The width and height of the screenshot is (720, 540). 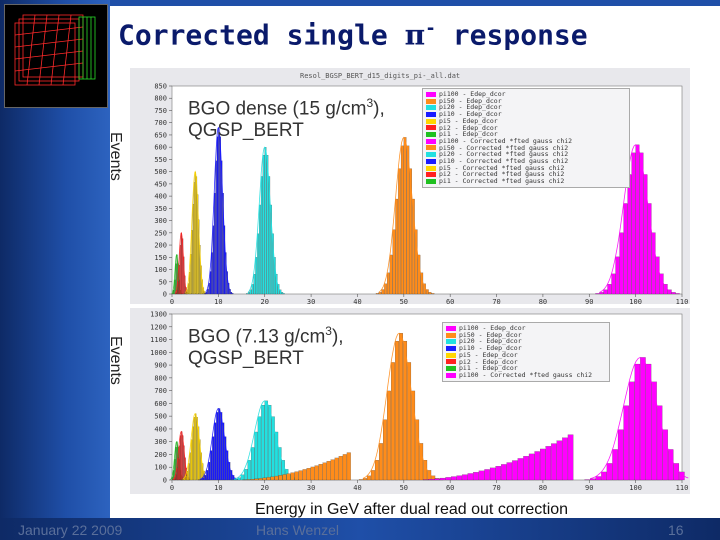 What do you see at coordinates (488, 368) in the screenshot?
I see `legend-label: pi1 - Edep_dcor` at bounding box center [488, 368].